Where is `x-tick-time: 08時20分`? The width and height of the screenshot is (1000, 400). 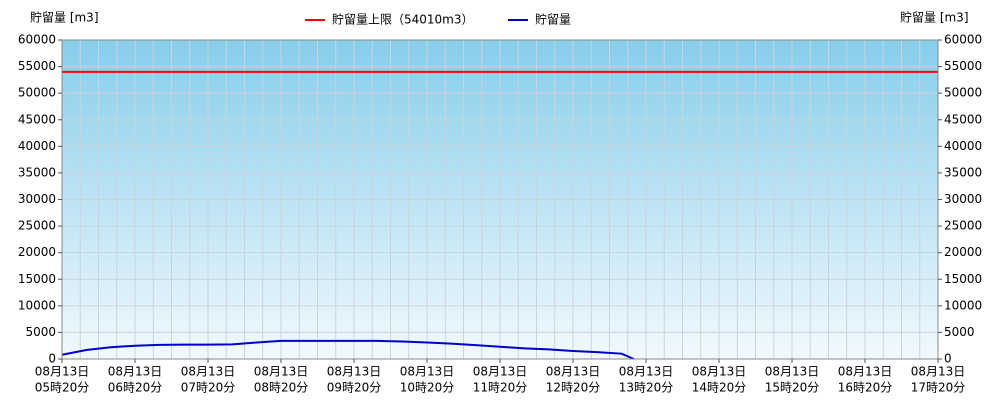 x-tick-time: 08時20分 is located at coordinates (281, 388).